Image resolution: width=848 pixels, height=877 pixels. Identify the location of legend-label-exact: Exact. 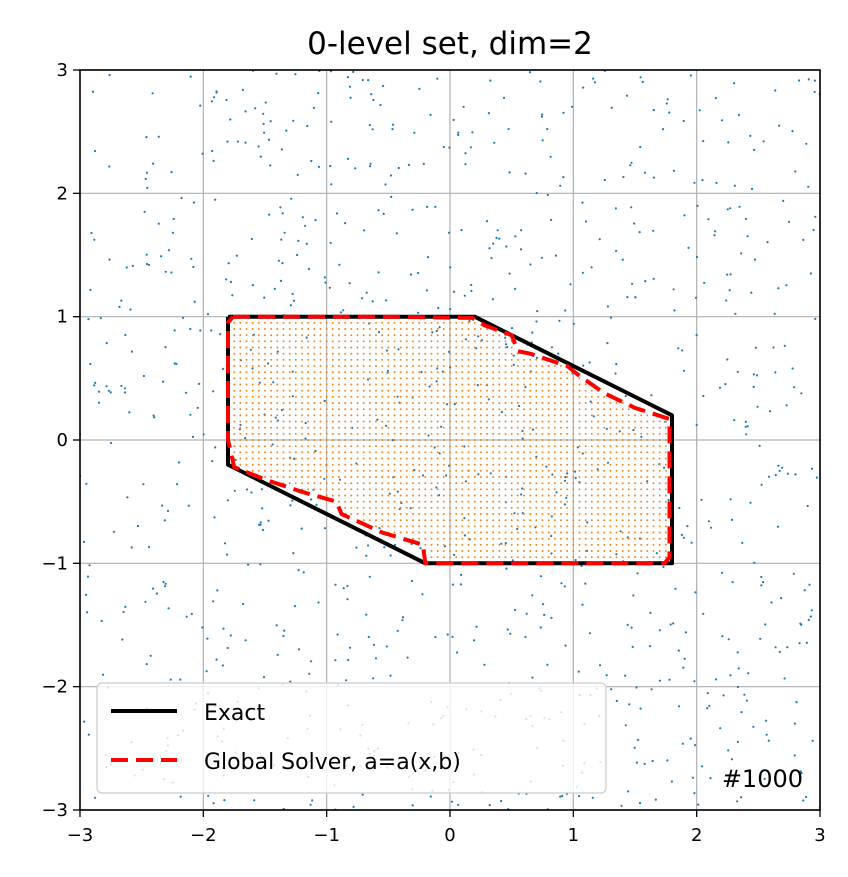
(234, 713).